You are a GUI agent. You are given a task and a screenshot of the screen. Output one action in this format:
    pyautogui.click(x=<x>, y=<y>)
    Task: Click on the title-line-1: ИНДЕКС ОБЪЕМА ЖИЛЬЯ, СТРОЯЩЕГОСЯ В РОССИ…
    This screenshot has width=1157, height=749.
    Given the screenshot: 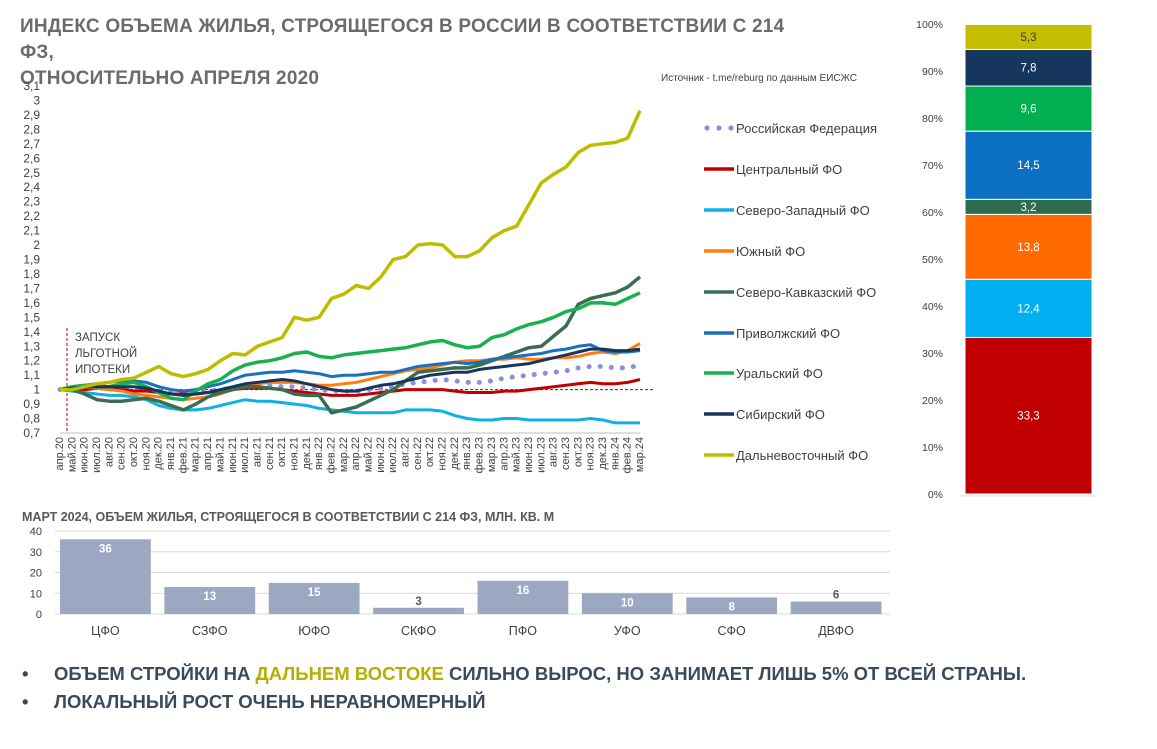 What is the action you would take?
    pyautogui.click(x=402, y=39)
    